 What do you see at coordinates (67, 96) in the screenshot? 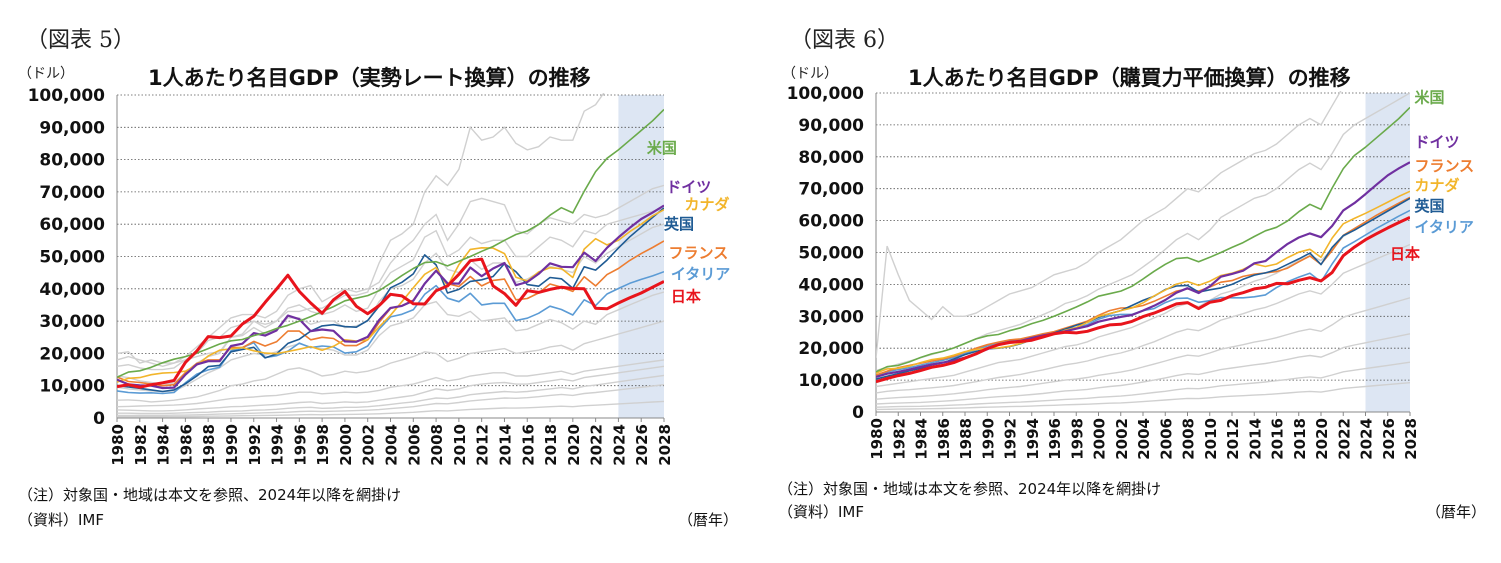
I see `y-tick-label: 100,000` at bounding box center [67, 96].